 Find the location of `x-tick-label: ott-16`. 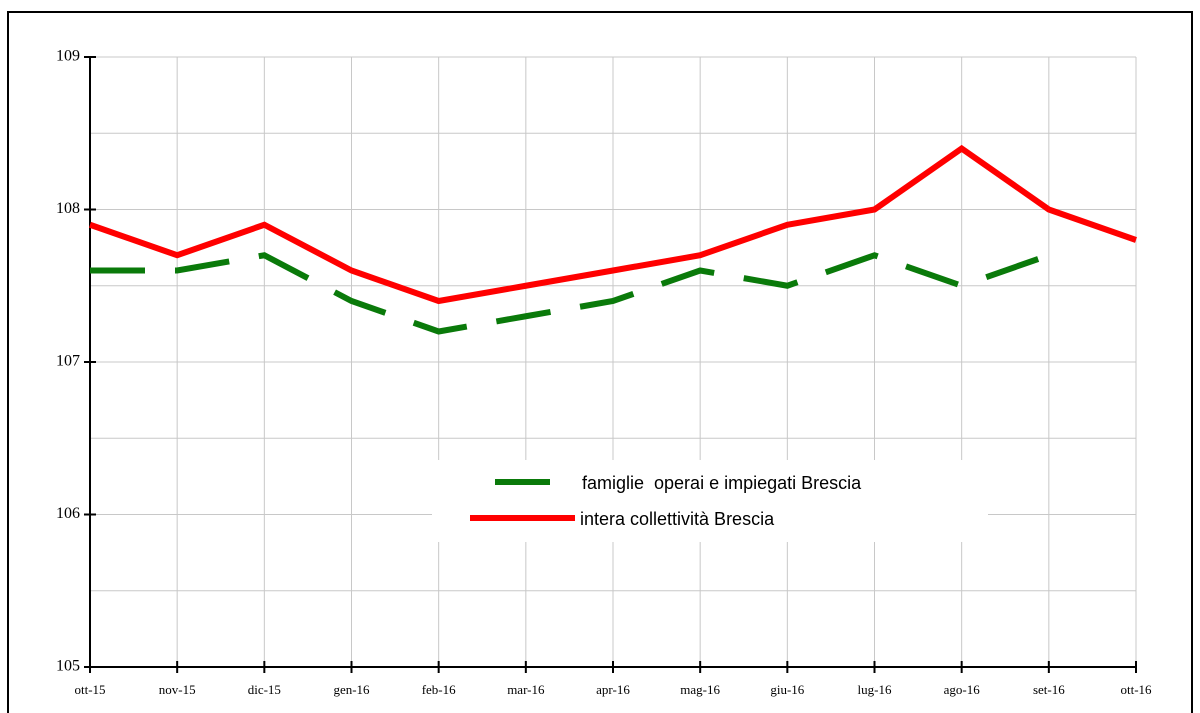

x-tick-label: ott-16 is located at coordinates (1136, 689).